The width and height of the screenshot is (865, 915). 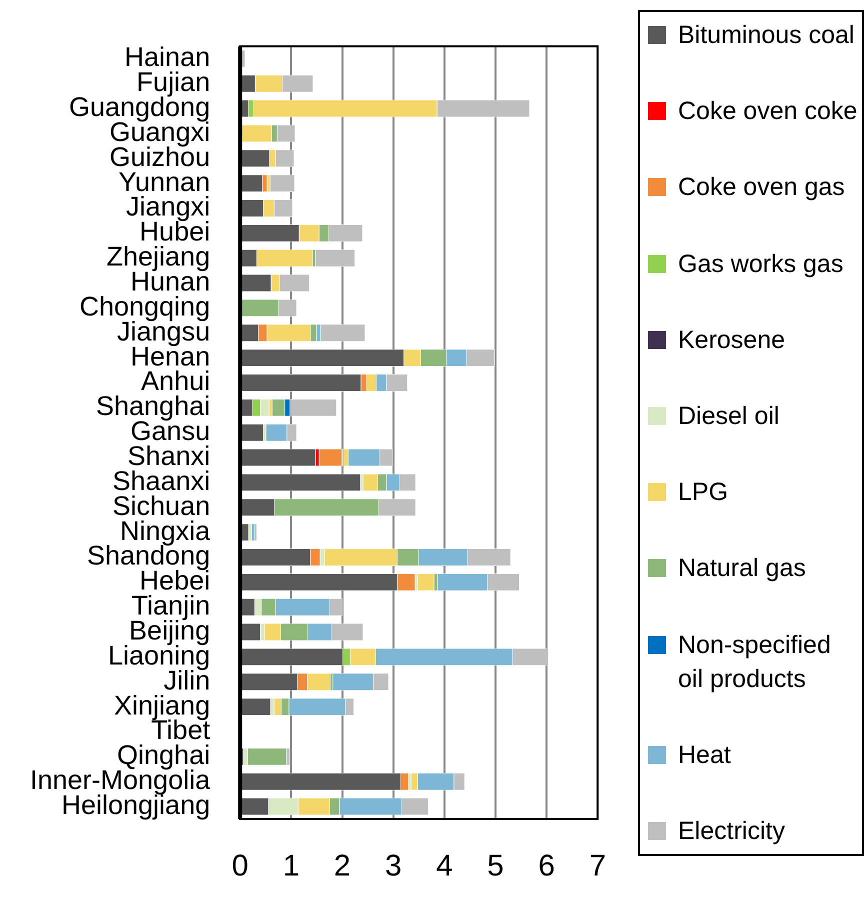 What do you see at coordinates (240, 865) in the screenshot?
I see `x-tick-label: 0` at bounding box center [240, 865].